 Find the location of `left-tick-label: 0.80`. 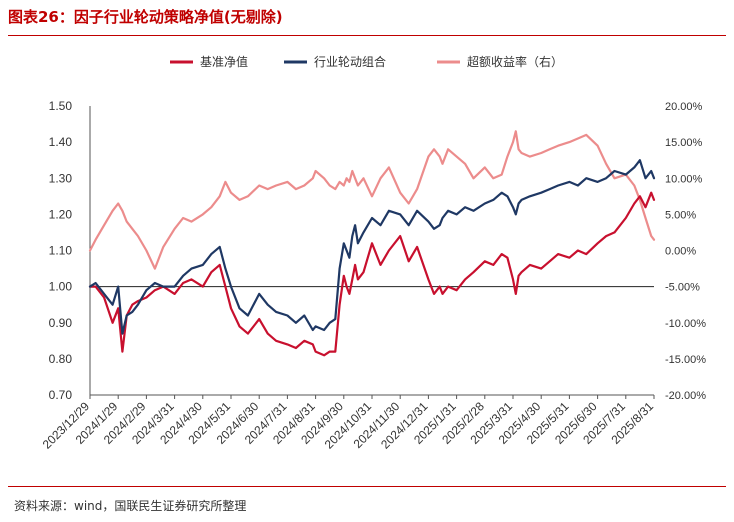

left-tick-label: 0.80 is located at coordinates (61, 359).